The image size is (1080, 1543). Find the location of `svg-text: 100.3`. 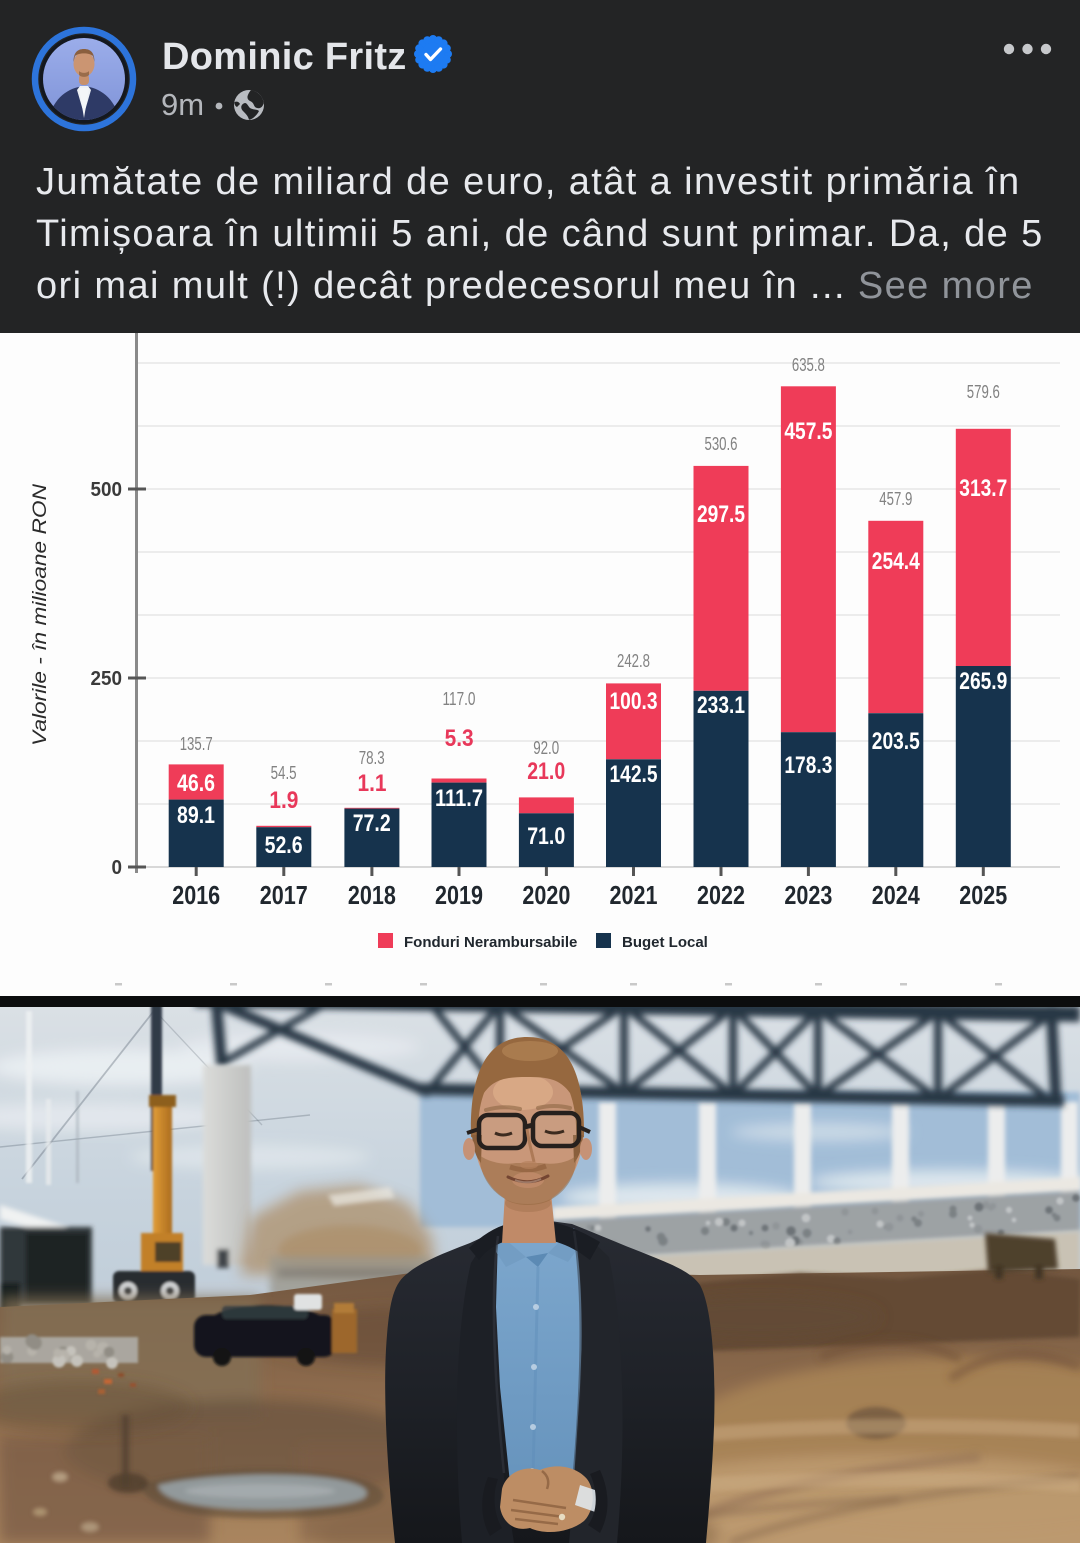

svg-text: 100.3 is located at coordinates (634, 701).